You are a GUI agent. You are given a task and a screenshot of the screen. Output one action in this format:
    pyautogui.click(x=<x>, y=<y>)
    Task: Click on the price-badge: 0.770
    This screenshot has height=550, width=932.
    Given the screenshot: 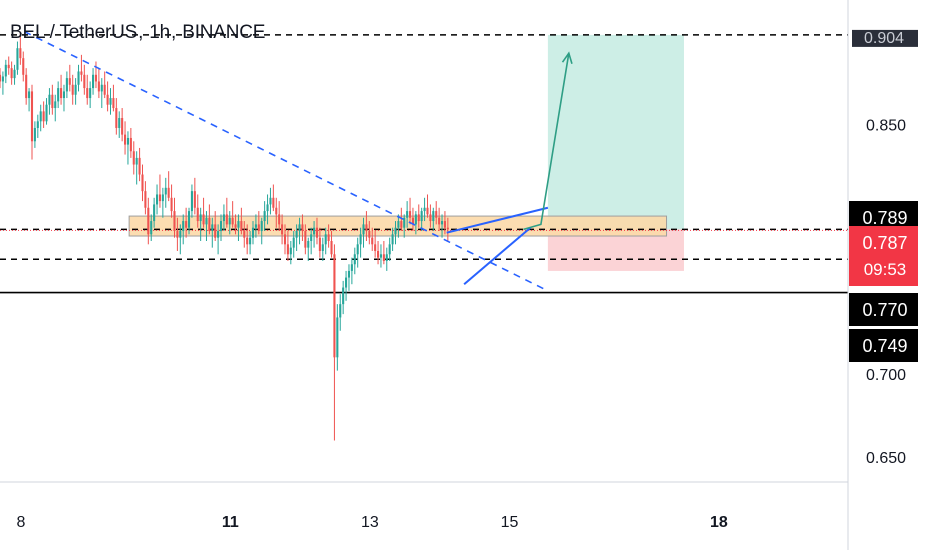 What is the action you would take?
    pyautogui.click(x=883, y=309)
    